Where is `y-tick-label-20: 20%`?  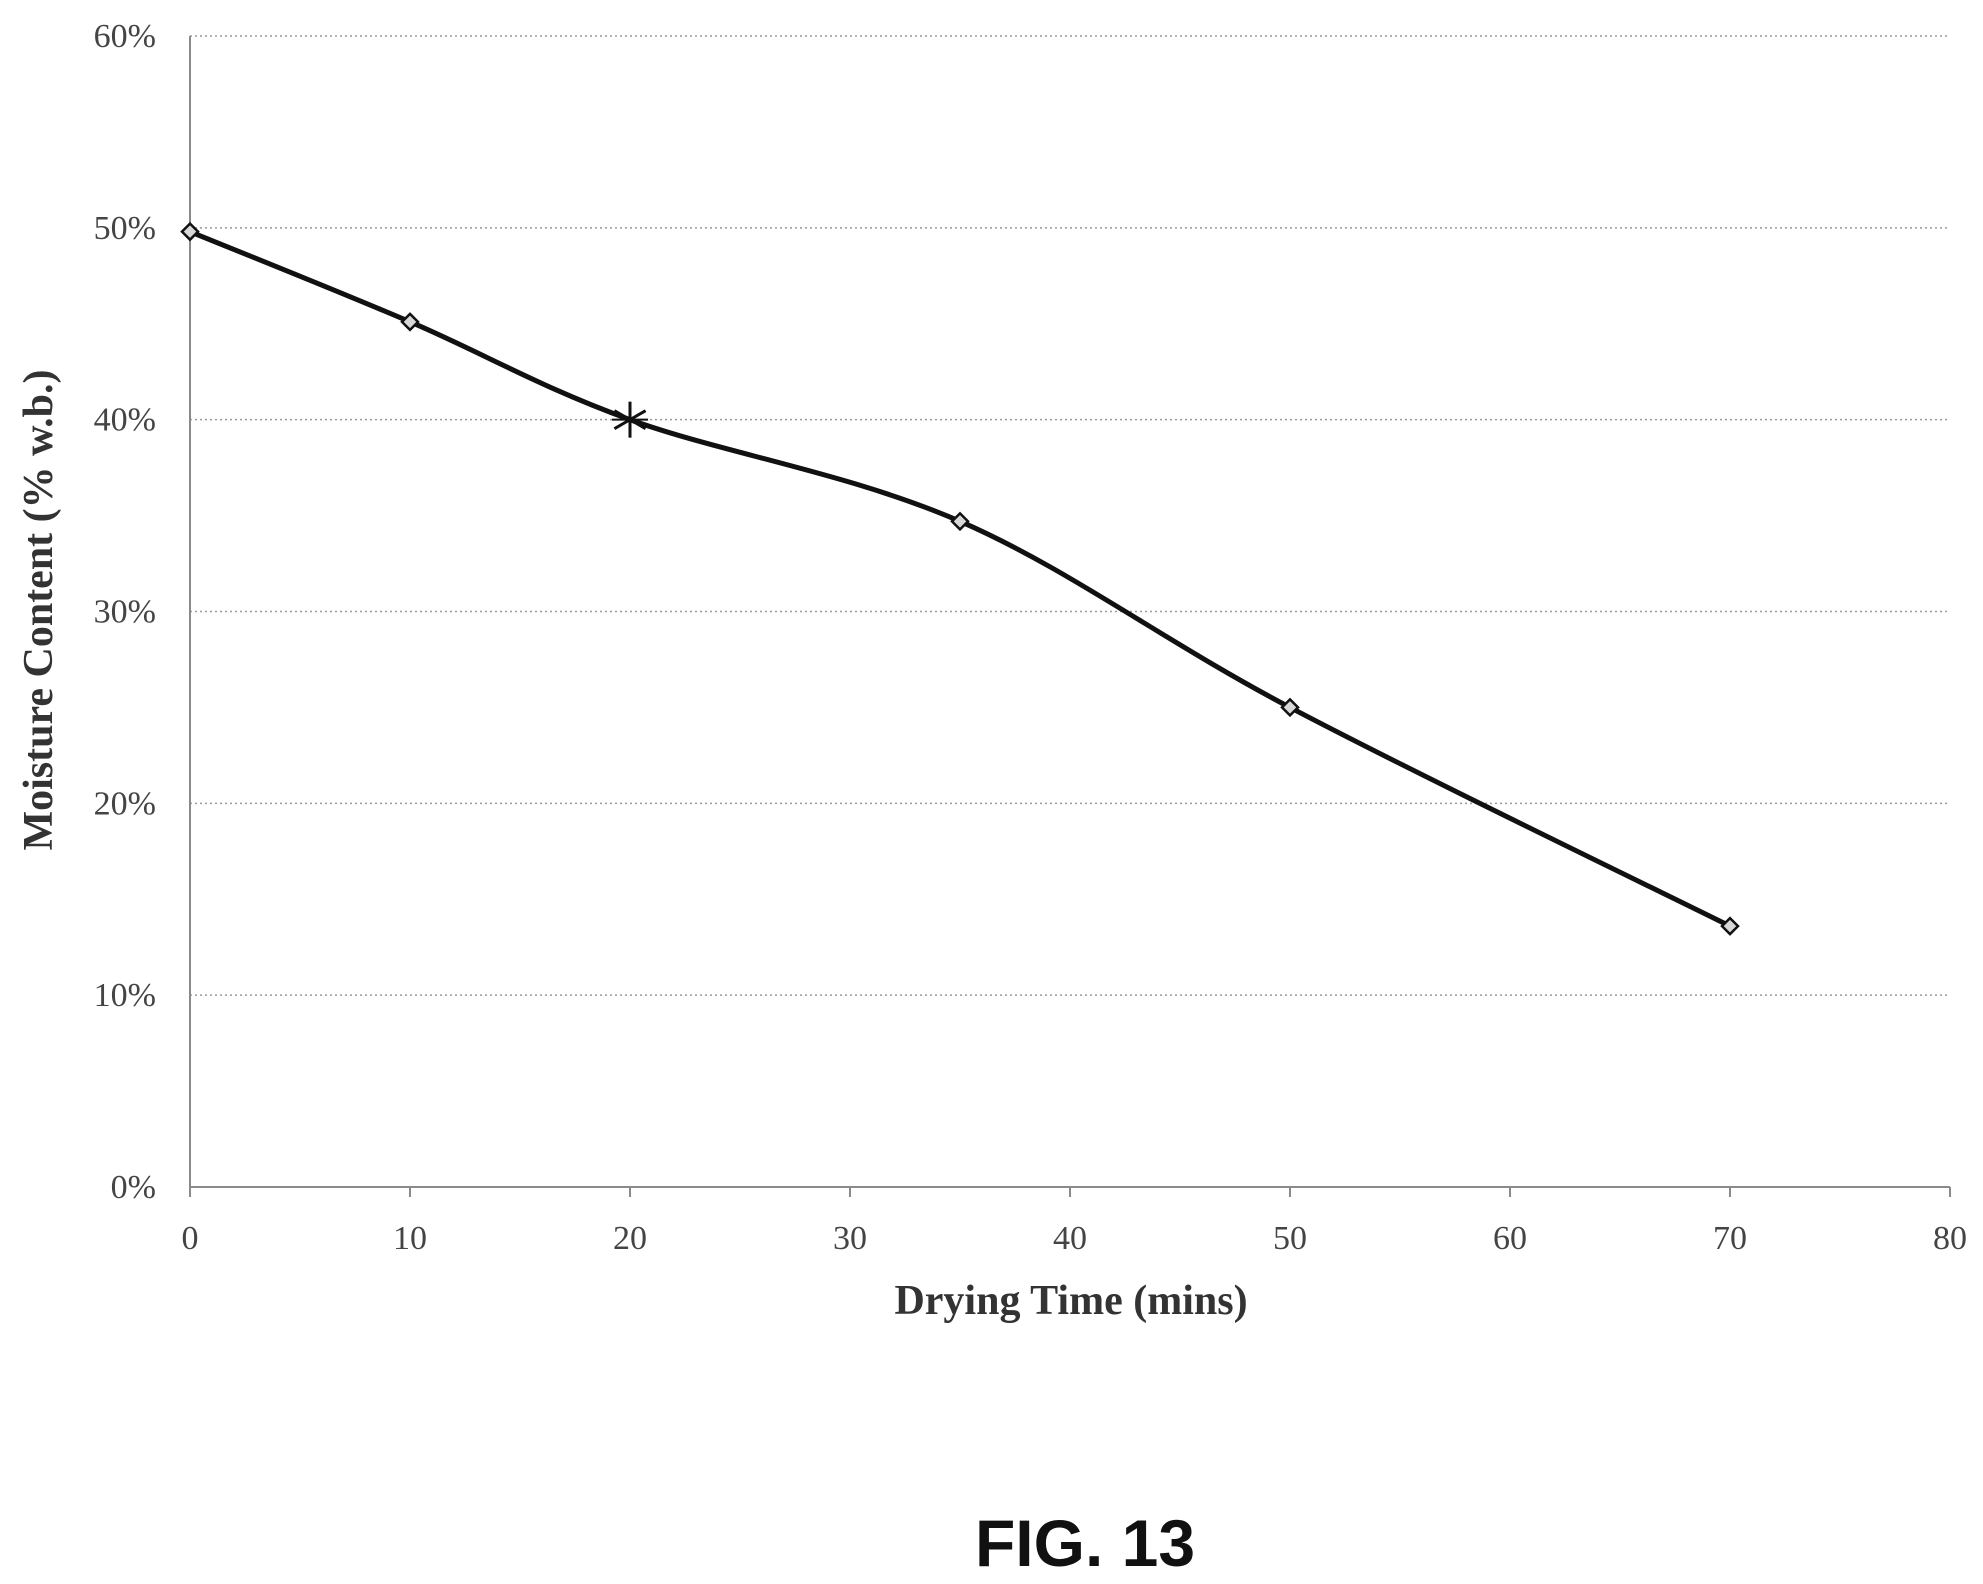
y-tick-label-20: 20% is located at coordinates (125, 803).